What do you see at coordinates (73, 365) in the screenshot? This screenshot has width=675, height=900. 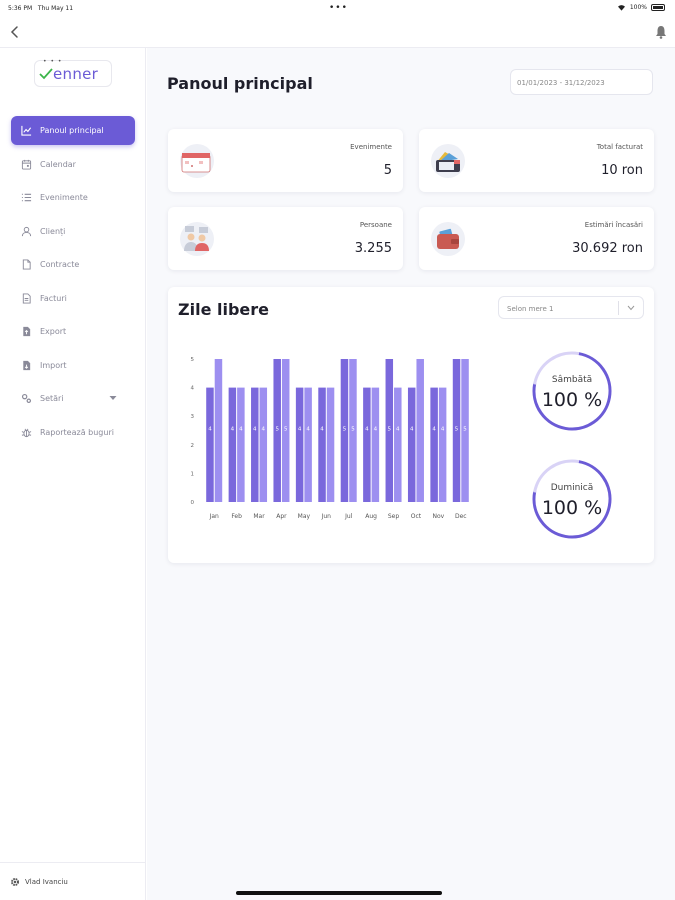 I see `sidebar-item-import: Import` at bounding box center [73, 365].